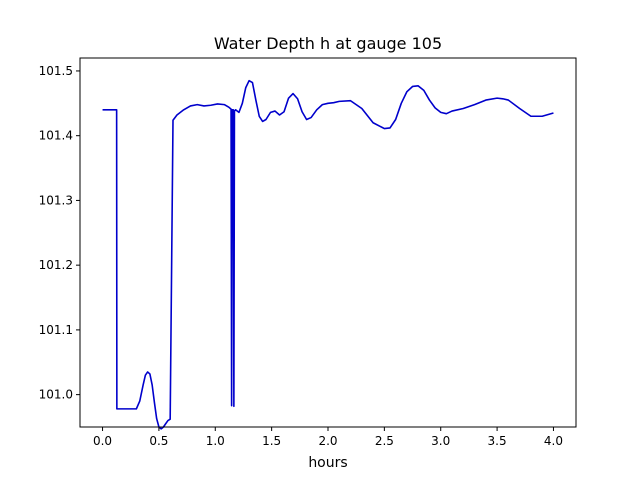  I want to click on y-tick-label: 101.5, so click(56, 71).